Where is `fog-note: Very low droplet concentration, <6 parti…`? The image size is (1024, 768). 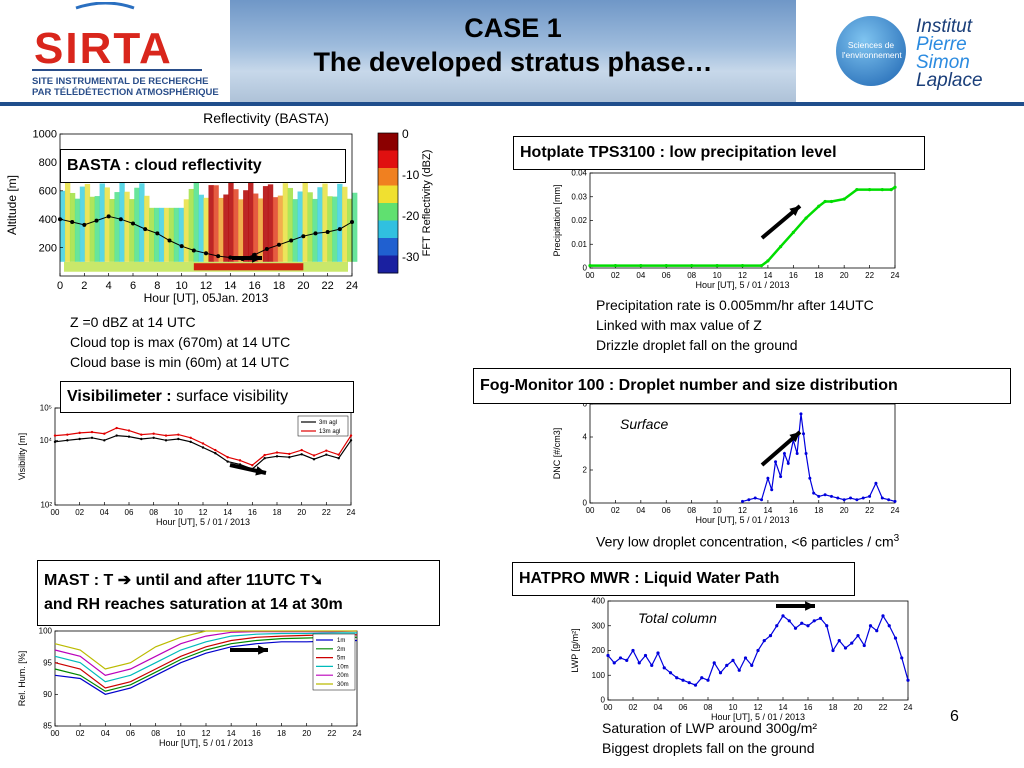
fog-note: Very low droplet concentration, <6 parti… is located at coordinates (747, 540).